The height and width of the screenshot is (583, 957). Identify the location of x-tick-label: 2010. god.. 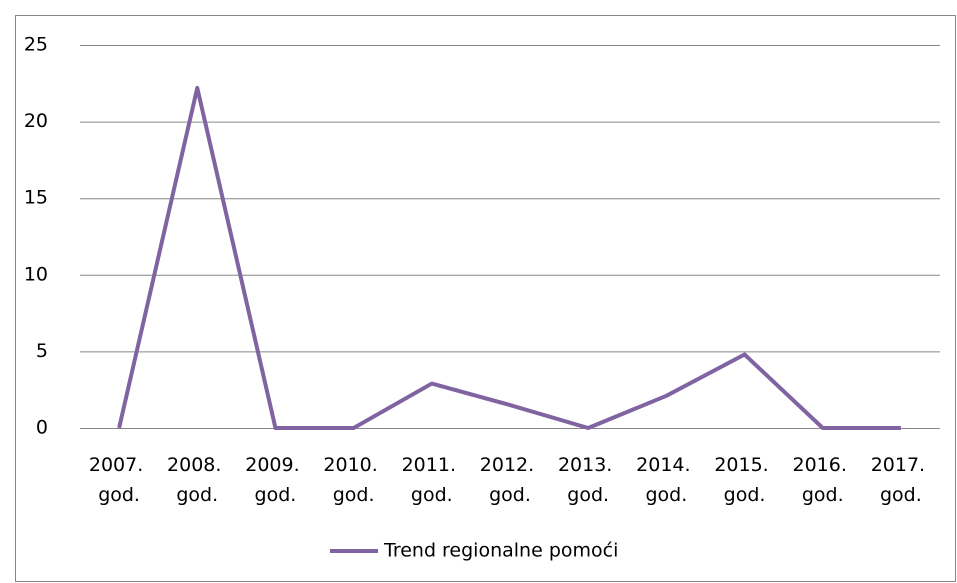
(353, 480).